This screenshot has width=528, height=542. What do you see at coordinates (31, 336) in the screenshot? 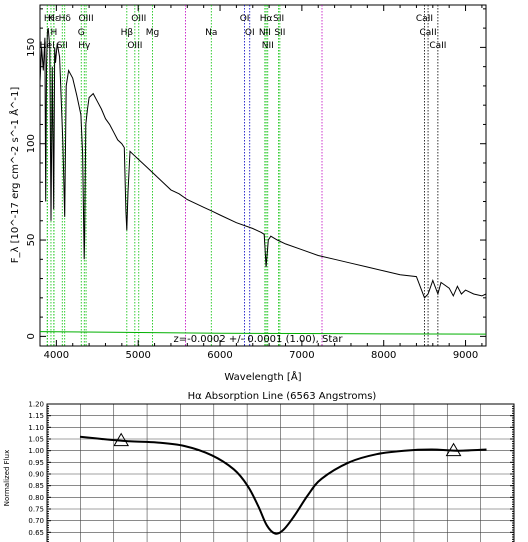
I see `y-tick-label: 0` at bounding box center [31, 336].